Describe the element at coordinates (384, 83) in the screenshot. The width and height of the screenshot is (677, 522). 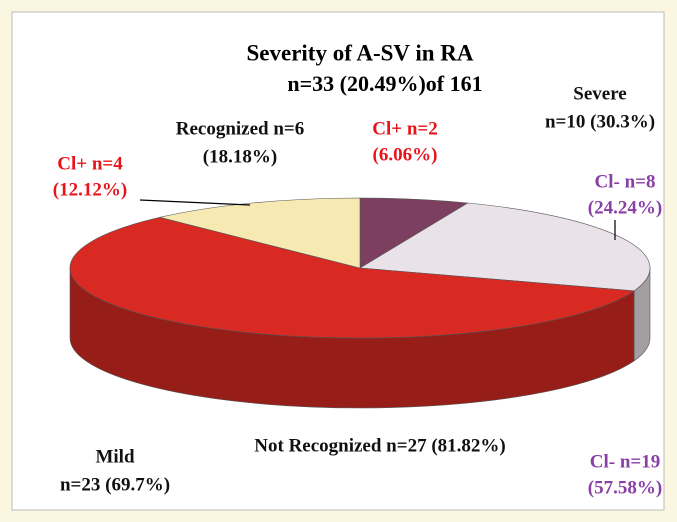
I see `chart-subtitle: n=33 (20.49%)of 161` at that location.